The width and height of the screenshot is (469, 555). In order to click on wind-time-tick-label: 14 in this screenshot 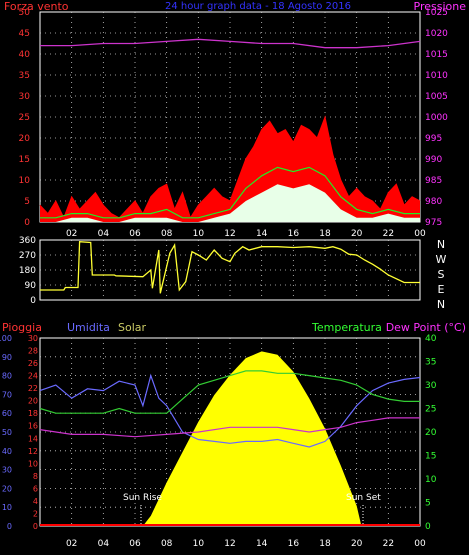, I will do `click(262, 234)`.